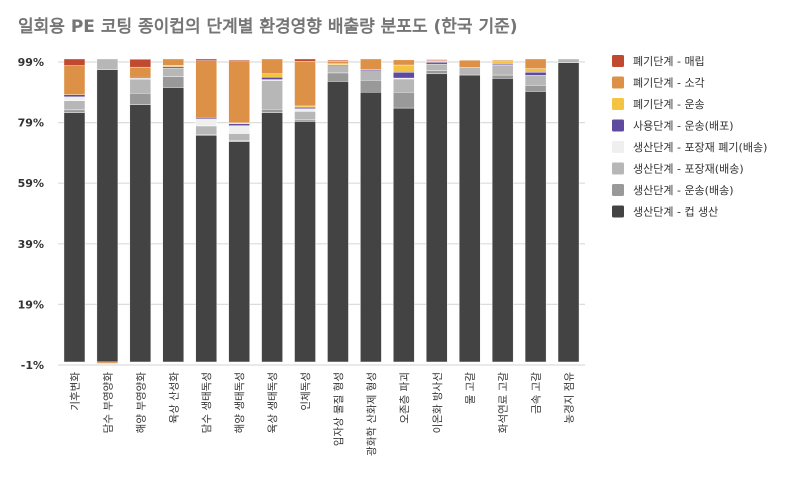  I want to click on x-tick-label: 담수 부영양화, so click(108, 403).